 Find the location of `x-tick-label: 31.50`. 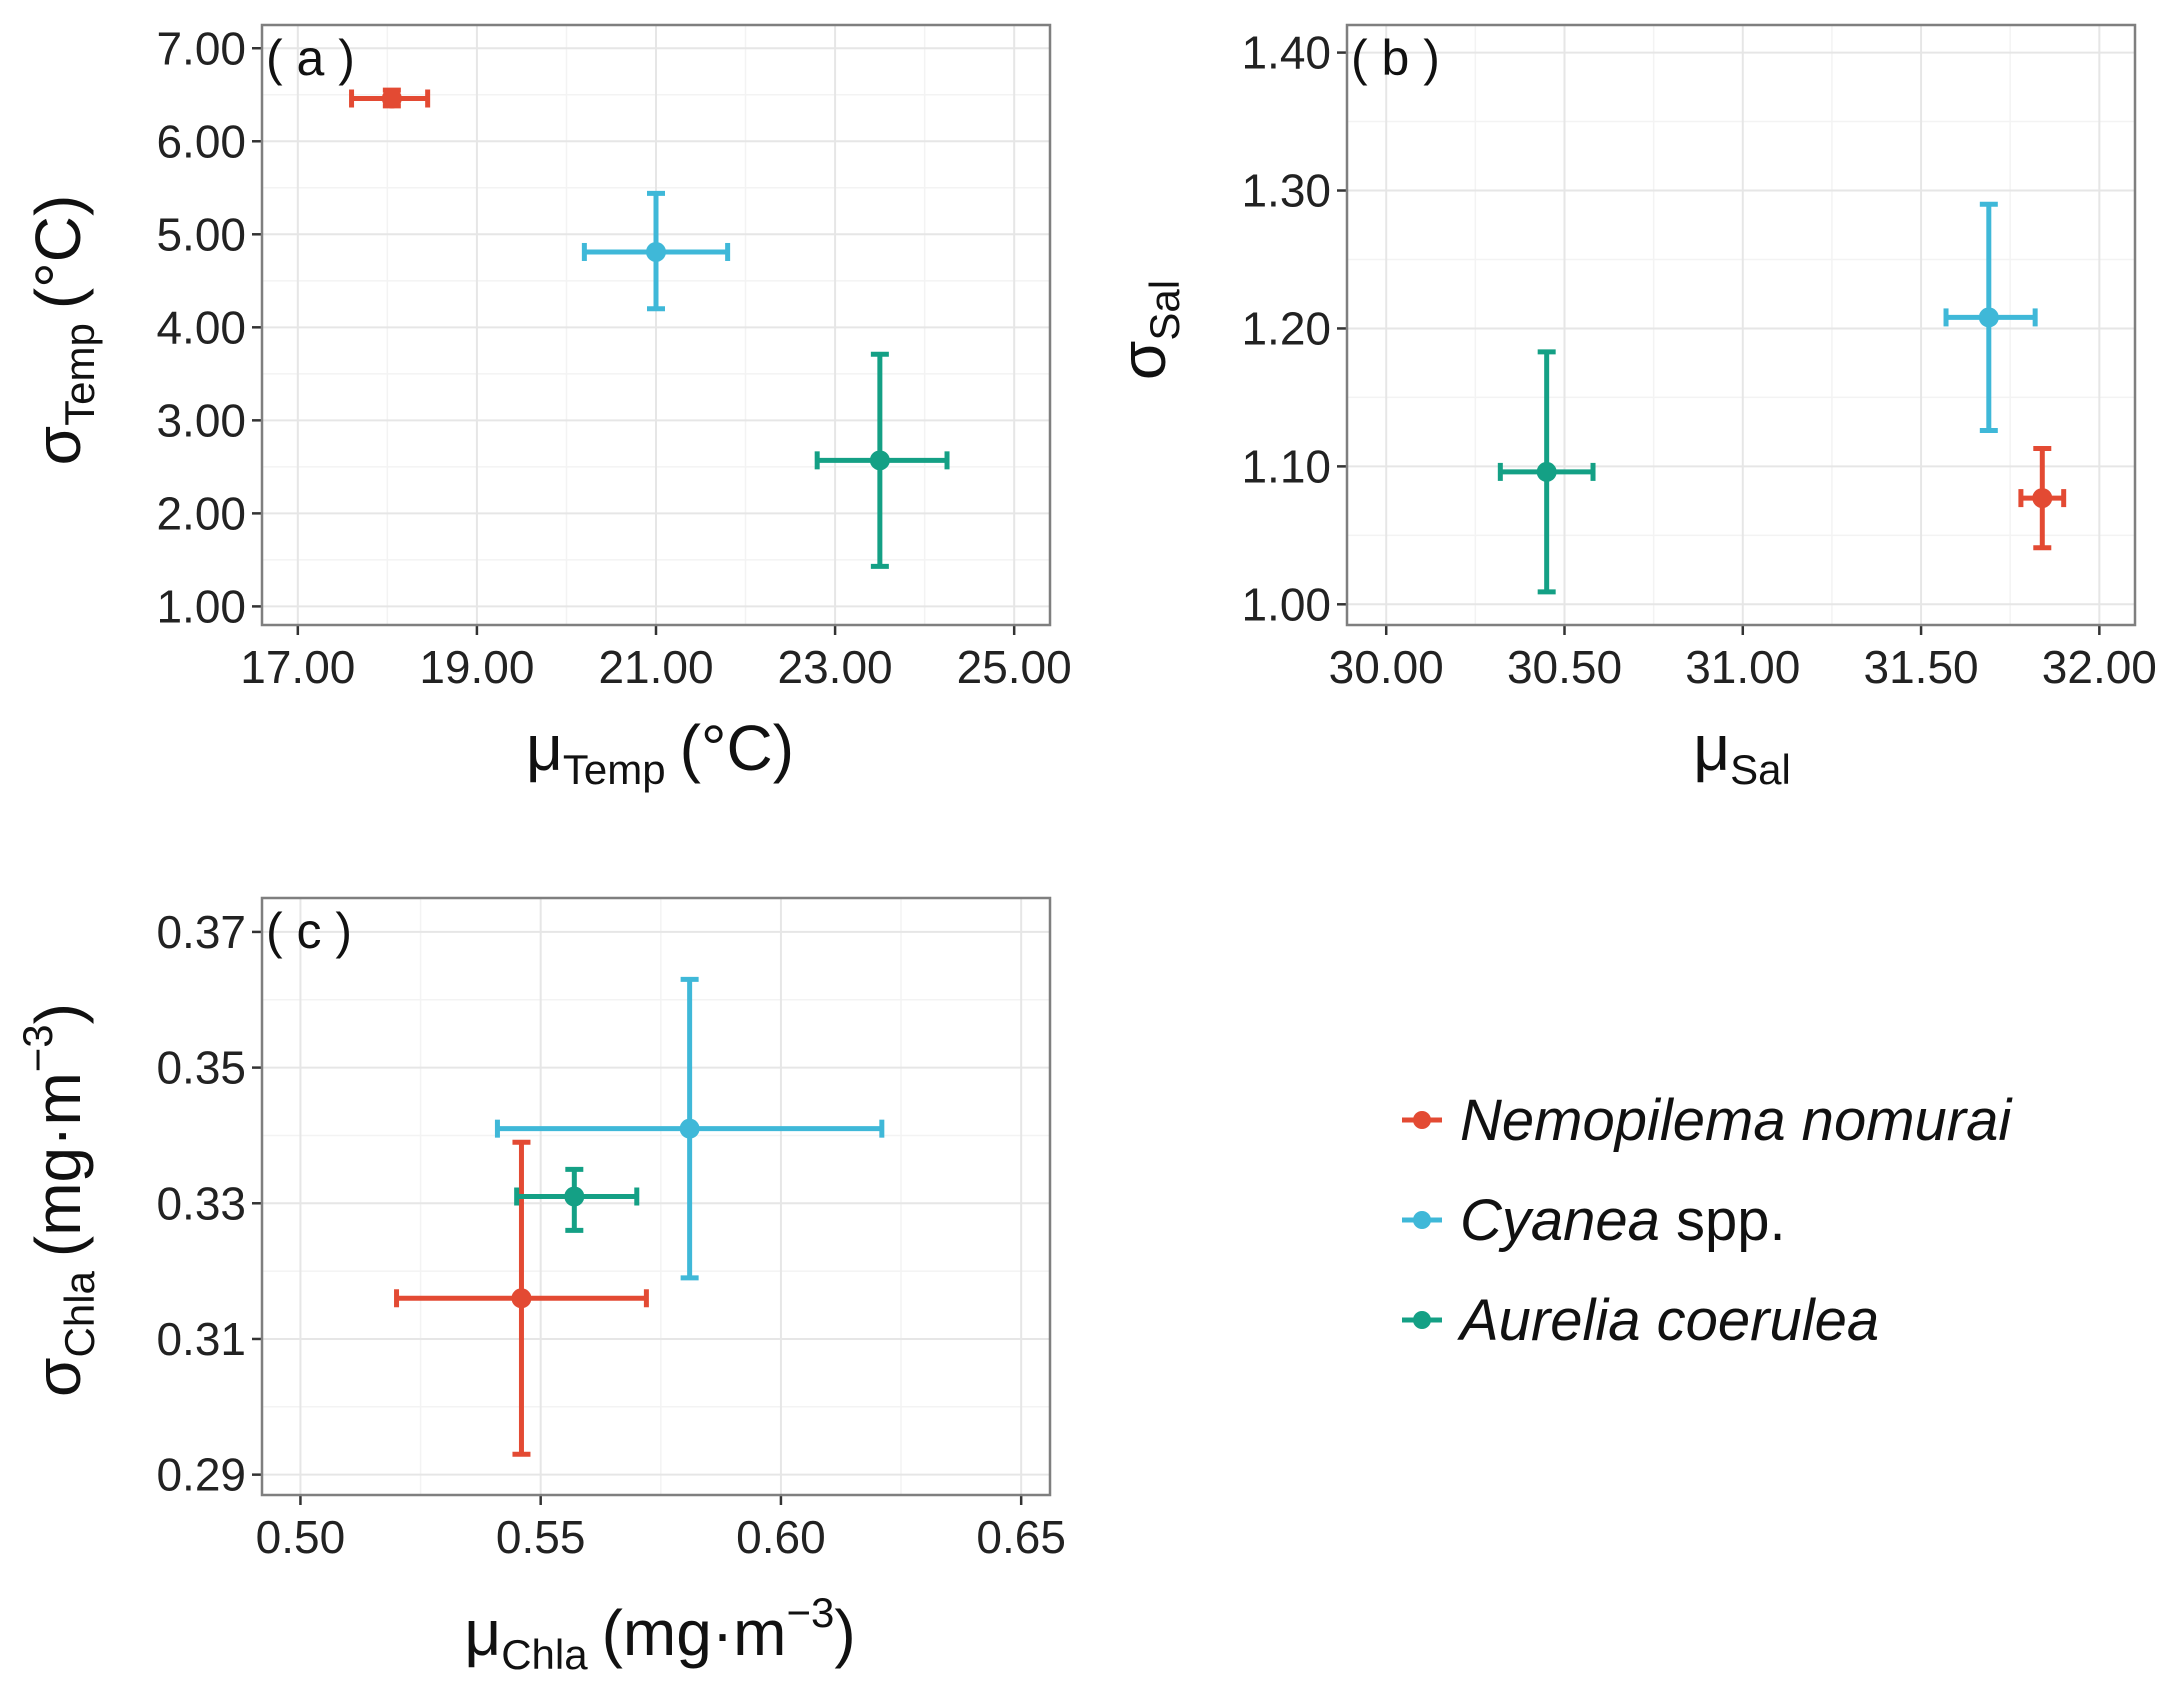

x-tick-label: 31.50 is located at coordinates (1921, 667).